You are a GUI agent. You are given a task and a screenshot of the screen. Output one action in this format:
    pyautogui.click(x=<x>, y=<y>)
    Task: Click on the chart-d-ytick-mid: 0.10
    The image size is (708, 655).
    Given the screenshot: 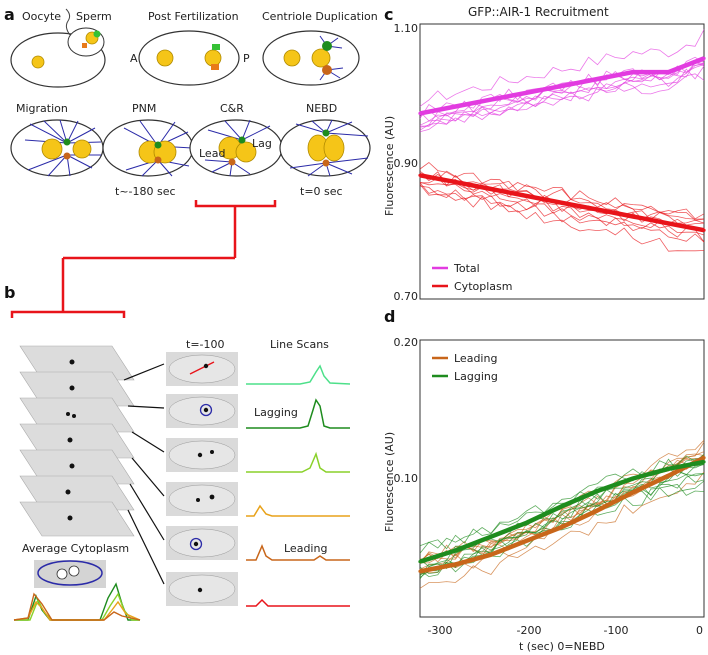 What is the action you would take?
    pyautogui.click(x=406, y=478)
    